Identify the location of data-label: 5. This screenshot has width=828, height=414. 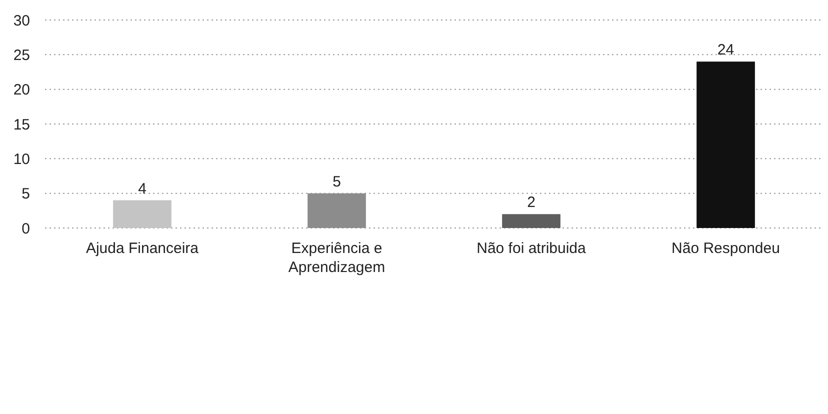
(336, 181).